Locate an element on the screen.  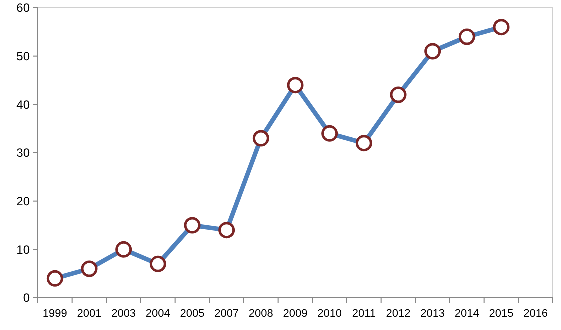
x-tick-label: 2005 is located at coordinates (192, 314).